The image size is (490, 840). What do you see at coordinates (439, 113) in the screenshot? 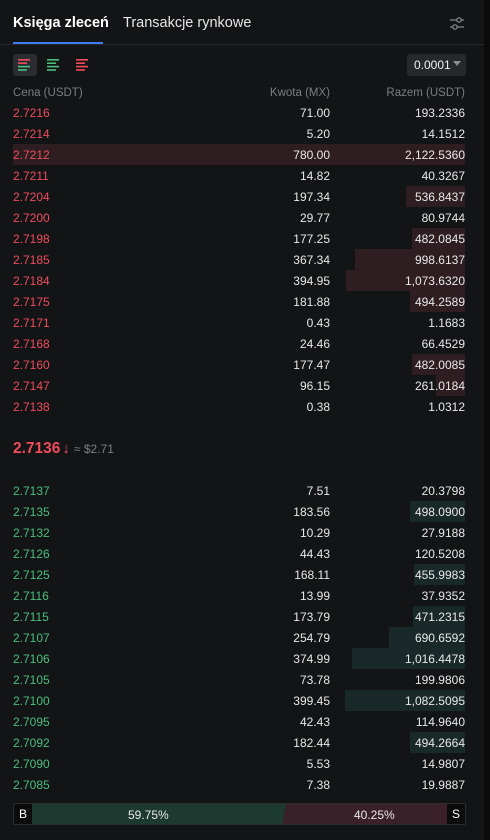
I see `ask-total: 193.2336` at bounding box center [439, 113].